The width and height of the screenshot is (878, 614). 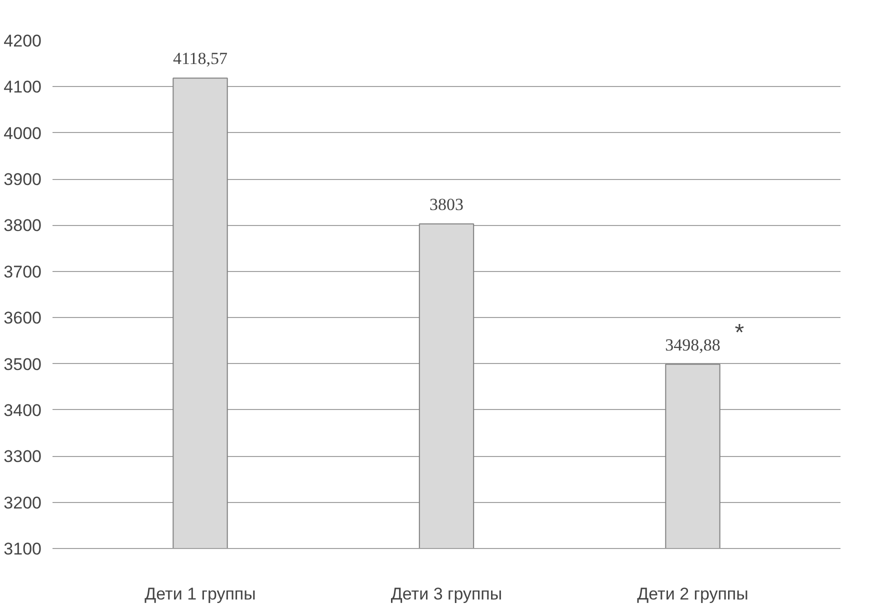 I want to click on y-tick-label: 3600, so click(x=23, y=318).